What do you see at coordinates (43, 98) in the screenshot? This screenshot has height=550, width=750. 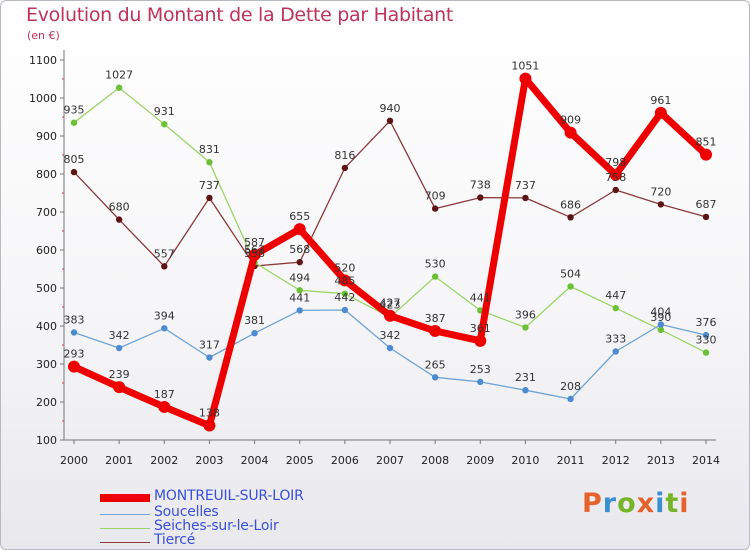 I see `y-tick-label: 1000` at bounding box center [43, 98].